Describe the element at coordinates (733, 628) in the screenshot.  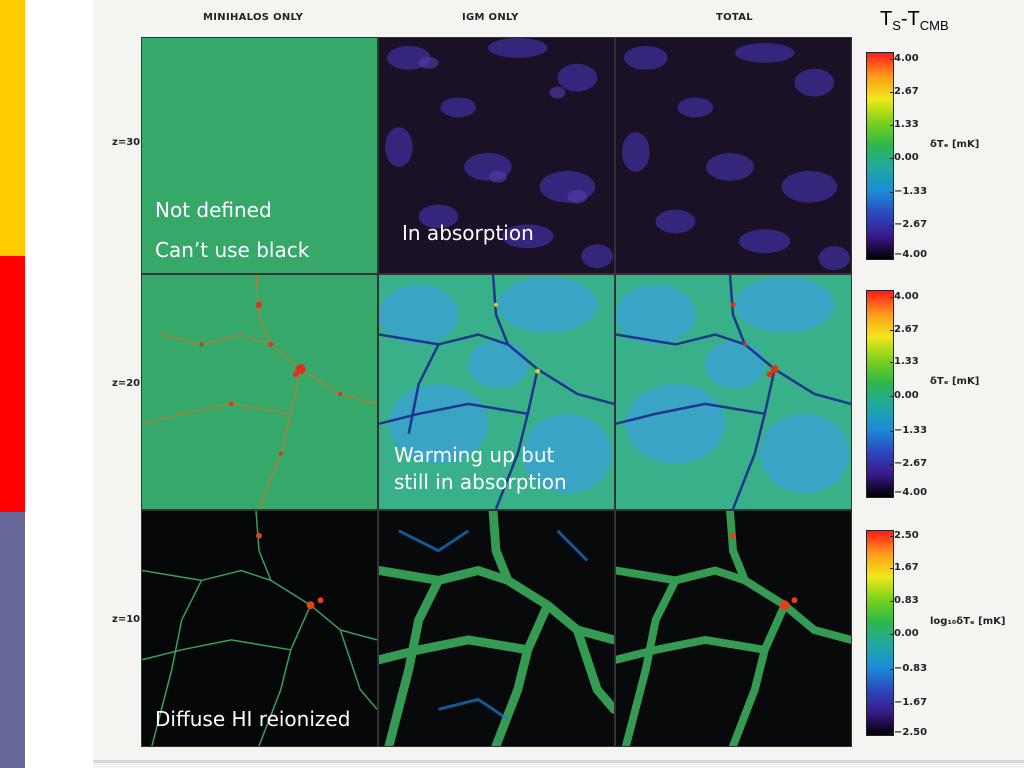
I see `panel-z10-total` at that location.